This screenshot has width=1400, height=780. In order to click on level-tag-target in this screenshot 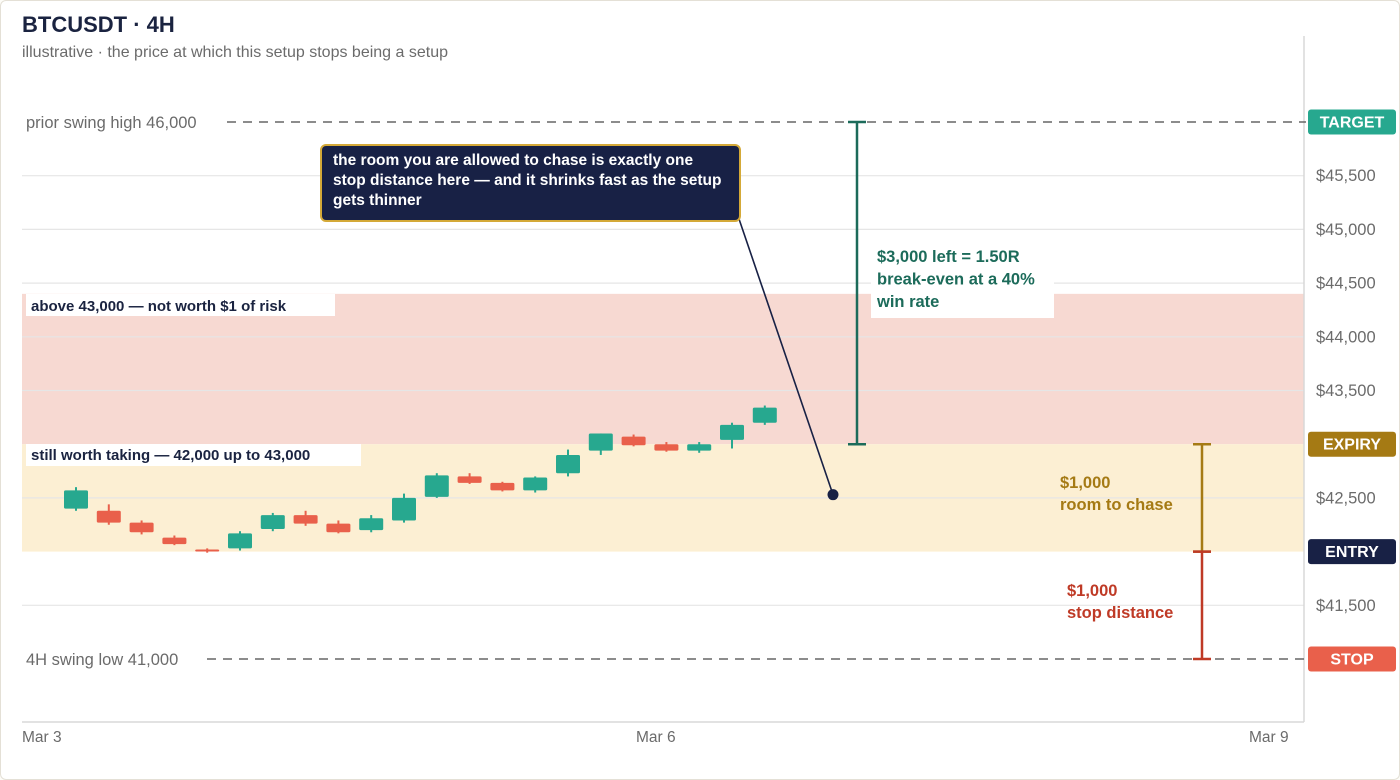, I will do `click(1352, 122)`.